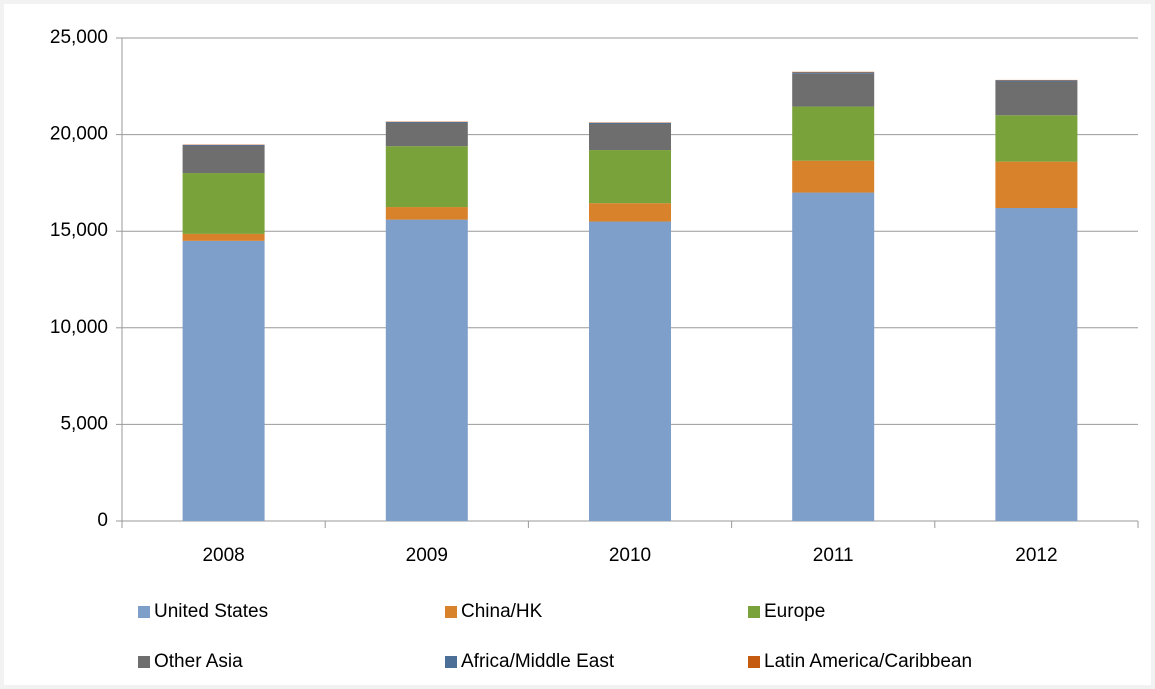 This screenshot has width=1155, height=689. What do you see at coordinates (102, 520) in the screenshot?
I see `y-tick-label: 0` at bounding box center [102, 520].